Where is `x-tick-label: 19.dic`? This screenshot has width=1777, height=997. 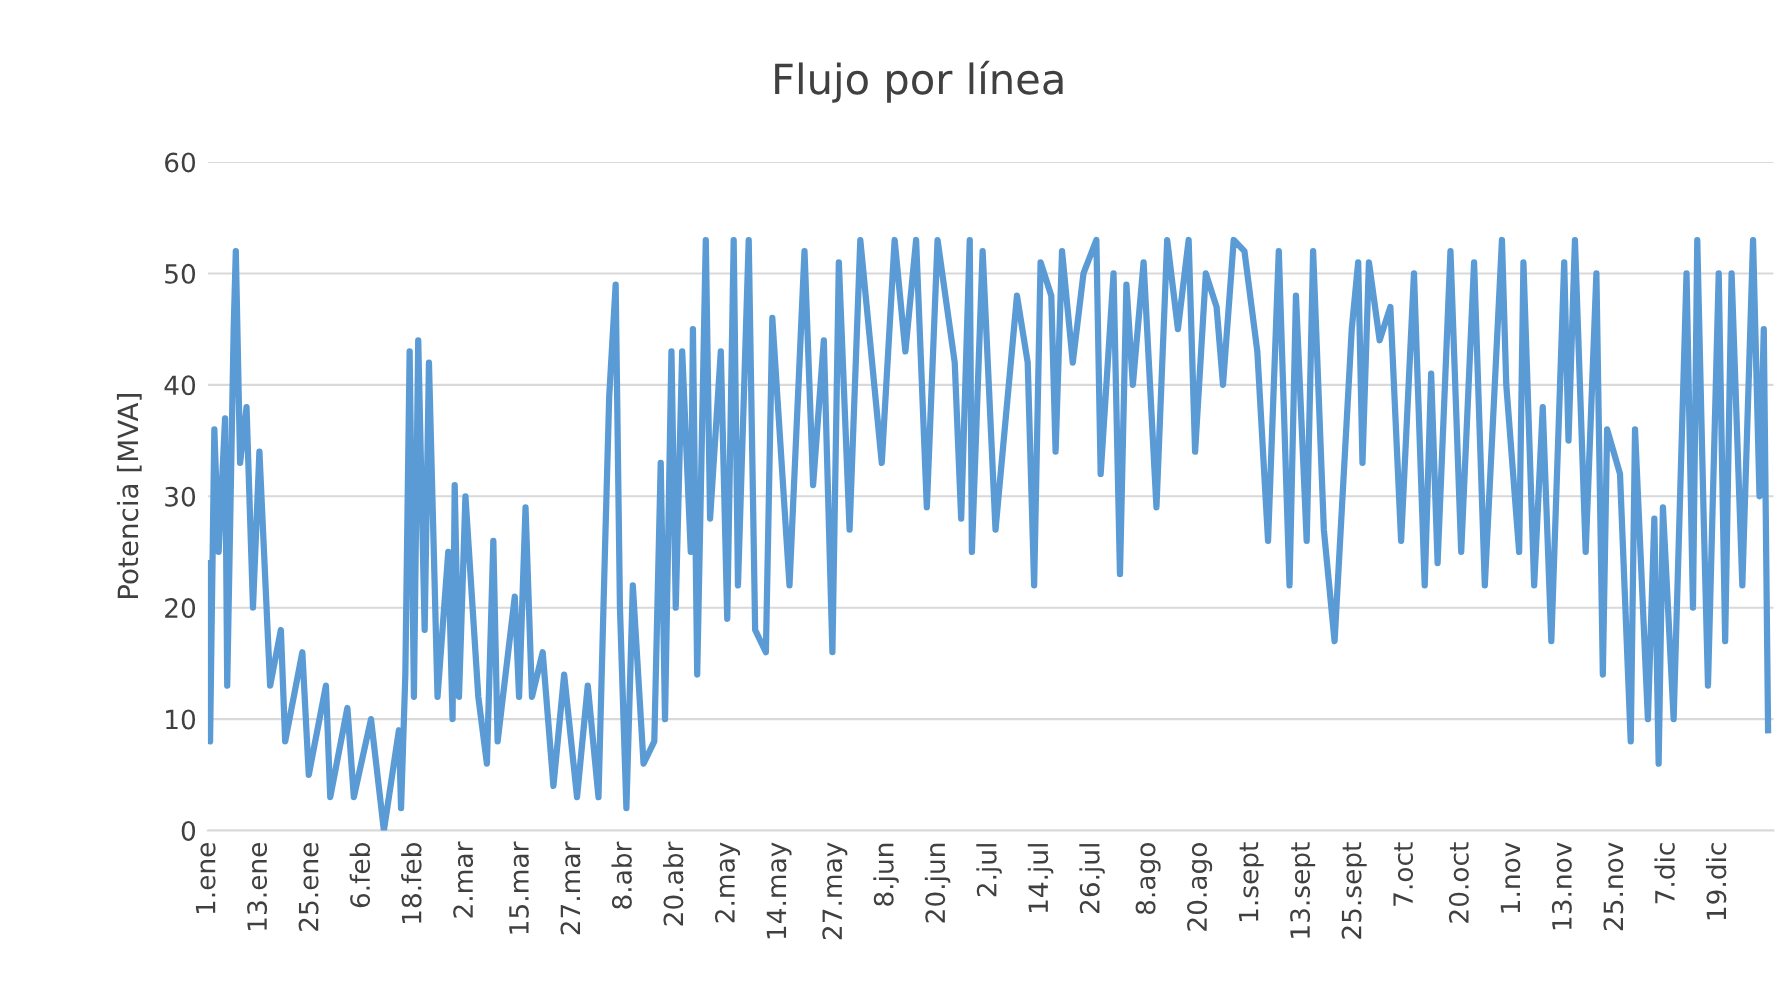
x-tick-label: 19.dic is located at coordinates (1716, 881).